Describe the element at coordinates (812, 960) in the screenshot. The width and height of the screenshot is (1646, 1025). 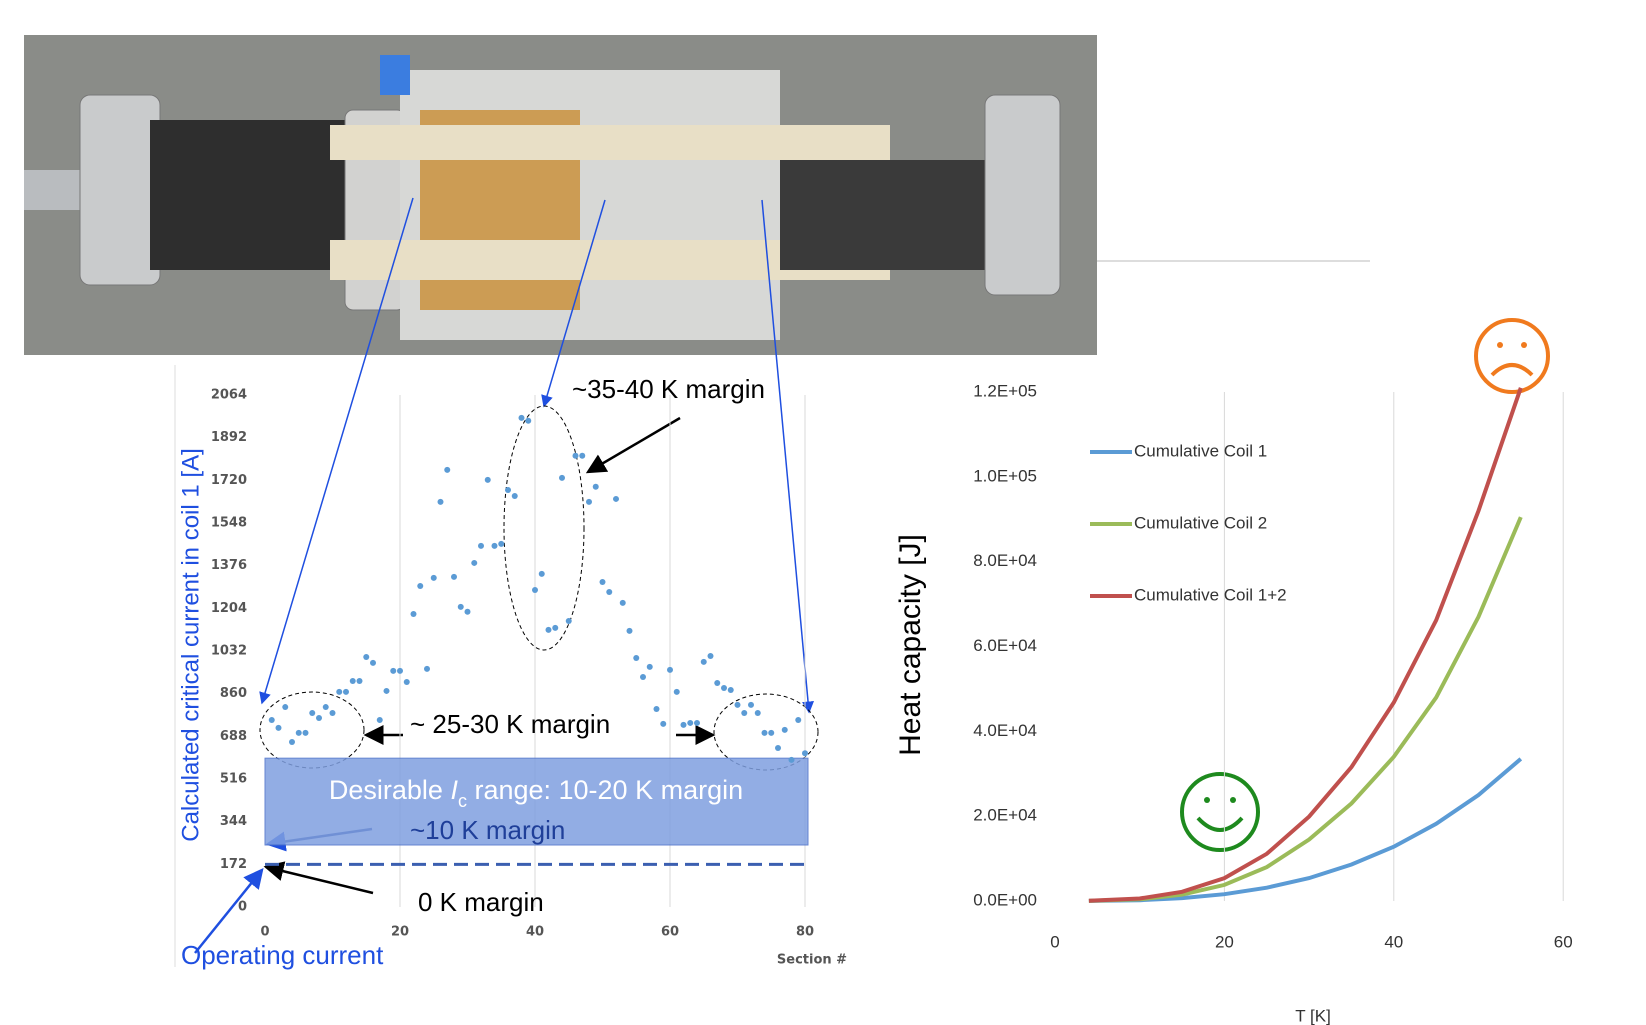
I see `x-axis-label: Section #` at that location.